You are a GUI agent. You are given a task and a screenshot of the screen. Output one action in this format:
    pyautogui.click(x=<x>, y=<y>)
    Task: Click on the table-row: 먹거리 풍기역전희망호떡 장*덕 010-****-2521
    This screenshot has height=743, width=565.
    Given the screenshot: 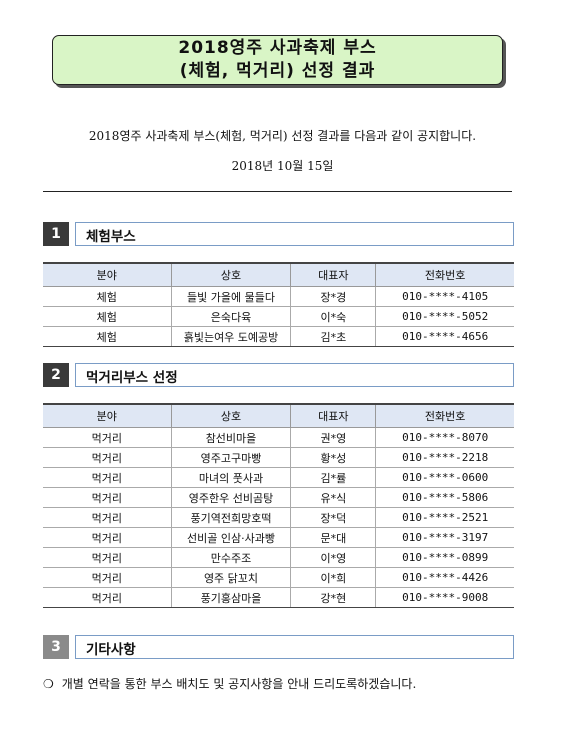 What is the action you would take?
    pyautogui.click(x=278, y=517)
    